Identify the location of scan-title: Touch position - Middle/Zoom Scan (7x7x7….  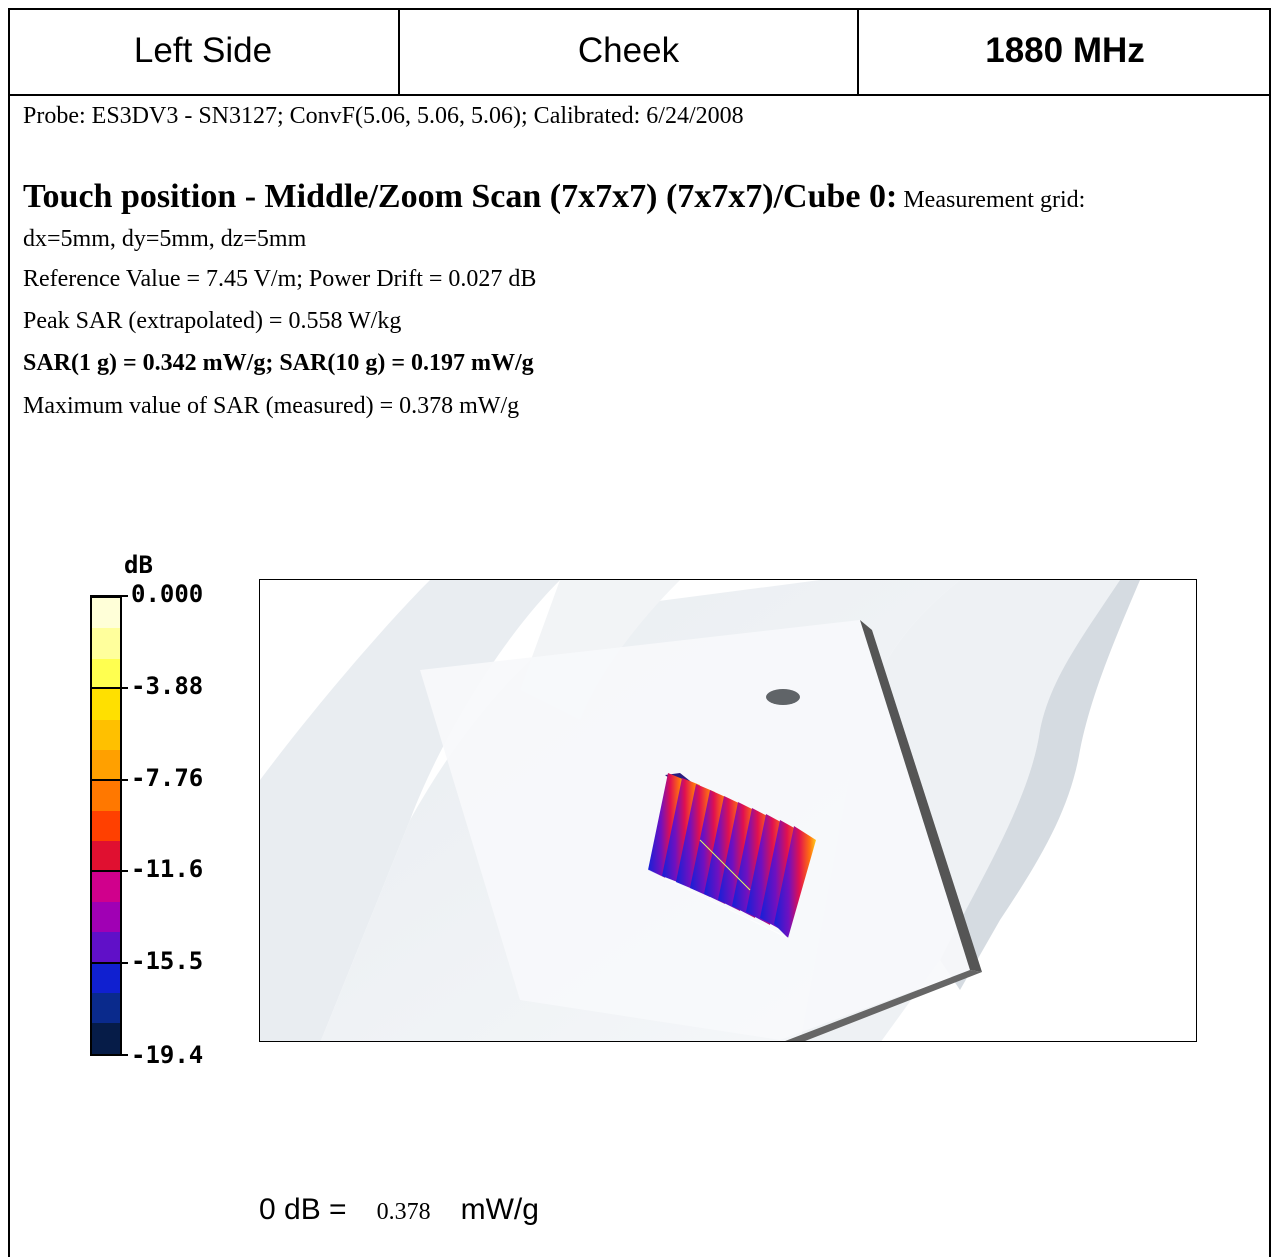
(460, 196).